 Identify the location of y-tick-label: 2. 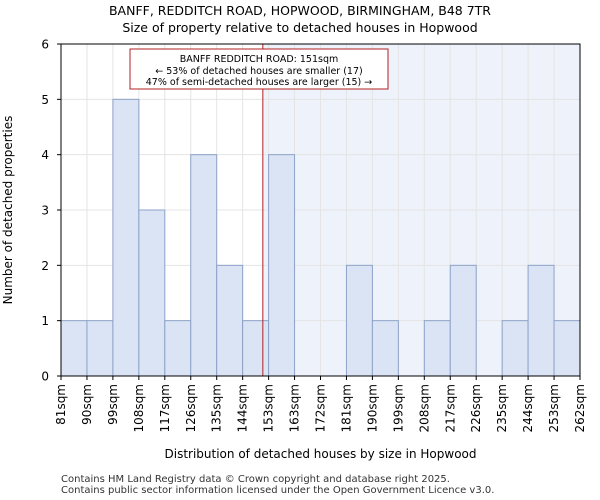
(45, 266).